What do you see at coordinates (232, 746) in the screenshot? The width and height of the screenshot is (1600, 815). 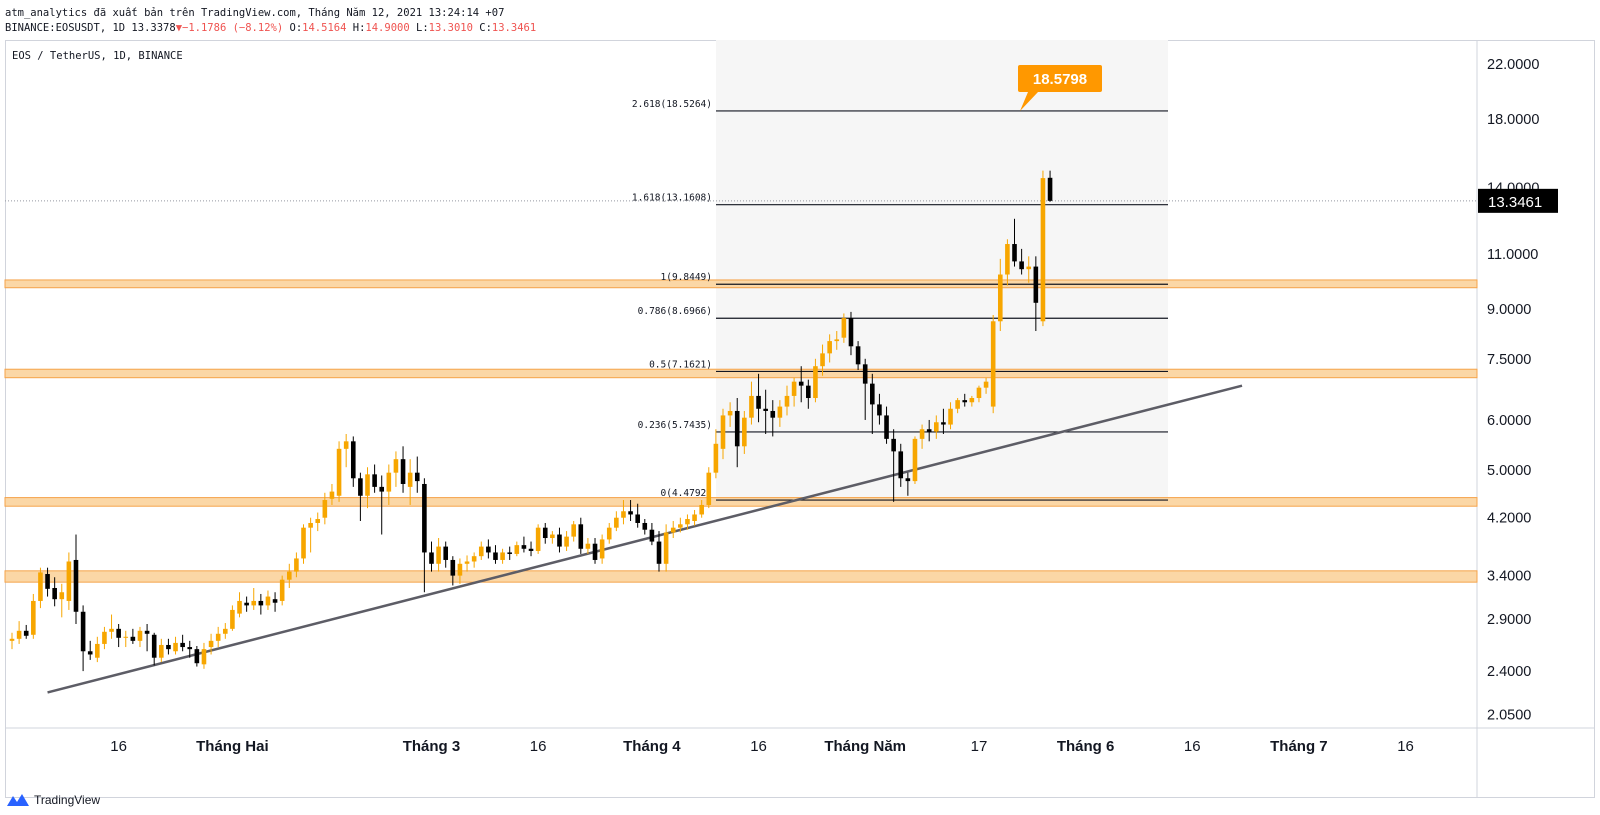 I see `x-tick-label-1: Tháng Hai` at bounding box center [232, 746].